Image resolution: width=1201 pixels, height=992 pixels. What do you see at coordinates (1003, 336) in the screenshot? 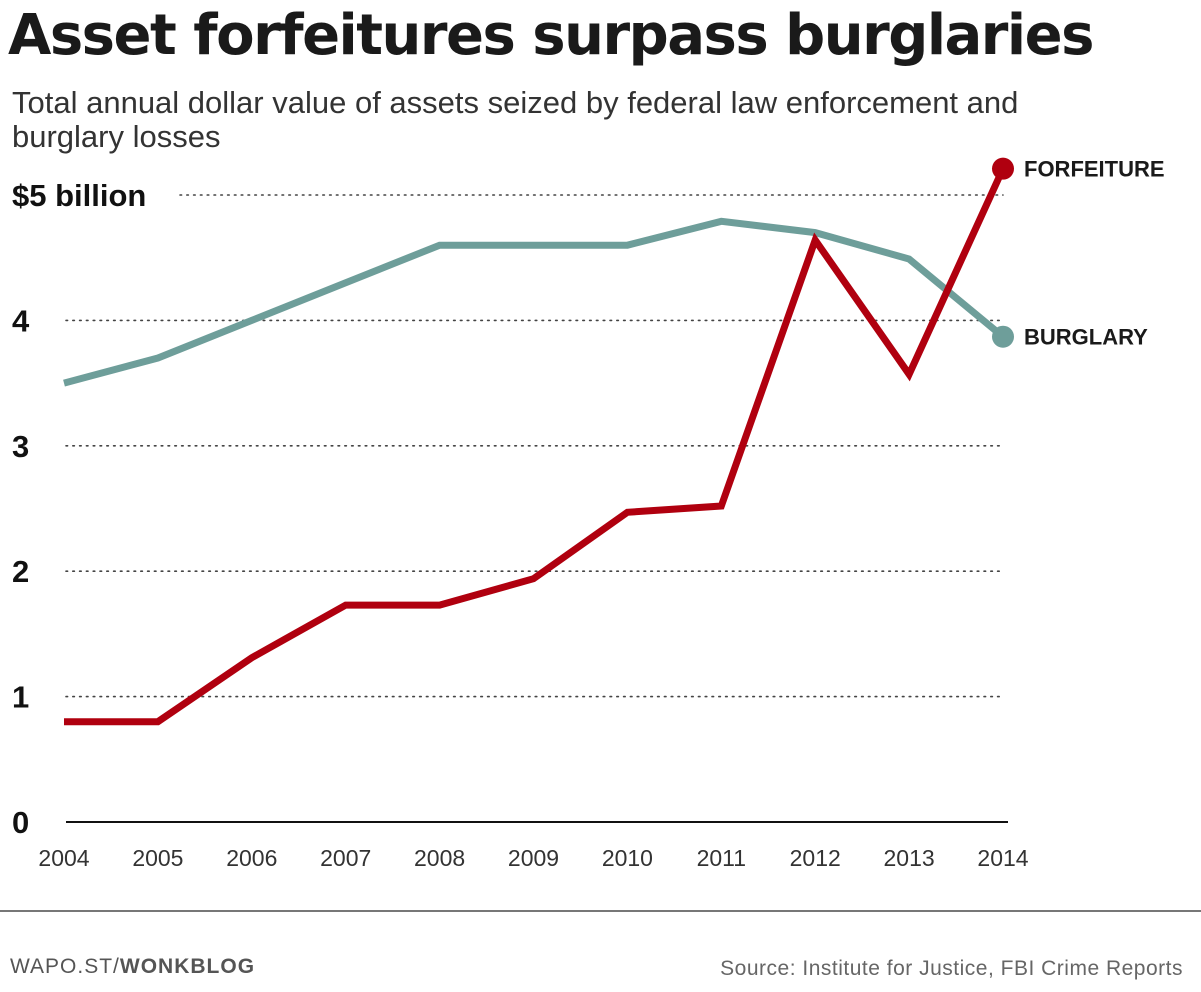
I see `endpoint-marker-burglary` at bounding box center [1003, 336].